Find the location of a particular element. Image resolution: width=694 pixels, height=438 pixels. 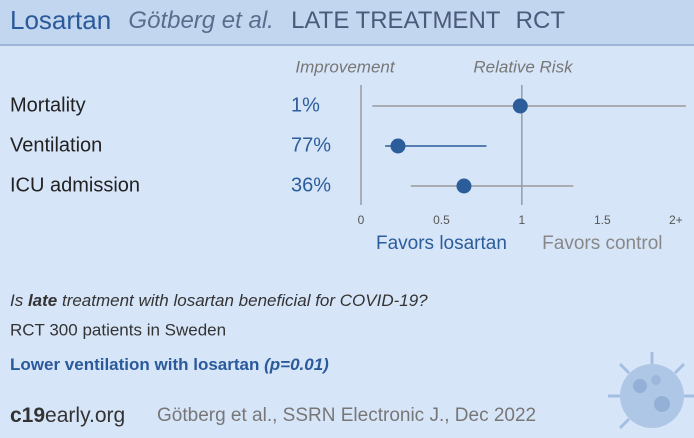

study-description: RCT 300 patients in Sweden is located at coordinates (118, 329).